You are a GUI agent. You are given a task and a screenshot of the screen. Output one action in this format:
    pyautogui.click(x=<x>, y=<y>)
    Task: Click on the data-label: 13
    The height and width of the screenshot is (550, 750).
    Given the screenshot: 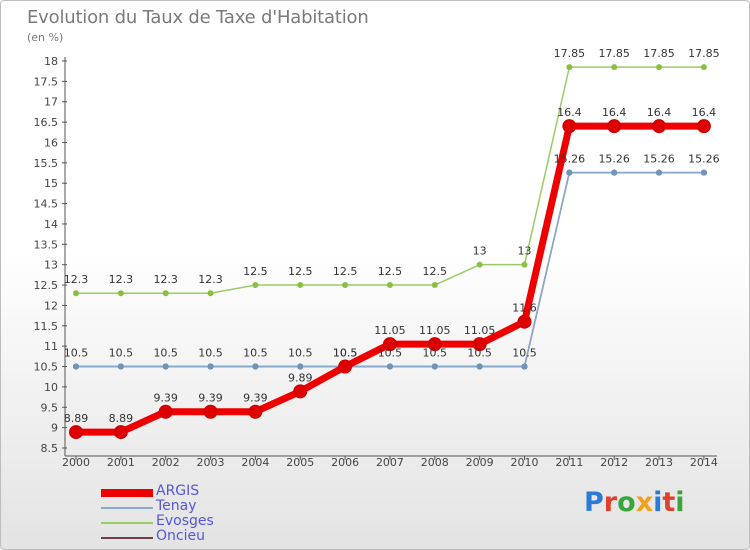 What is the action you would take?
    pyautogui.click(x=525, y=251)
    